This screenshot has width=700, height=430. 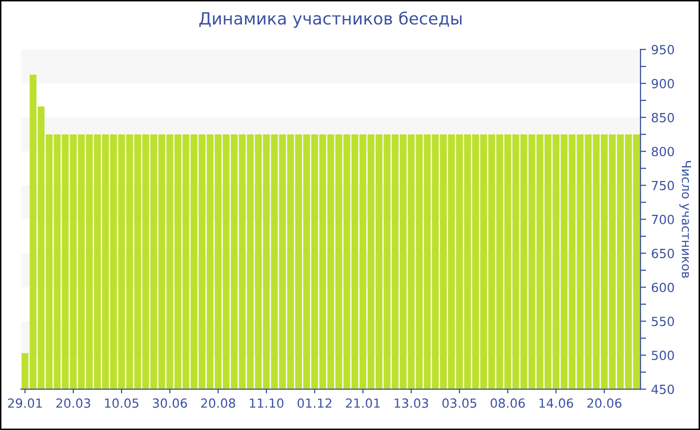 What do you see at coordinates (663, 151) in the screenshot?
I see `y-tick-label: 800` at bounding box center [663, 151].